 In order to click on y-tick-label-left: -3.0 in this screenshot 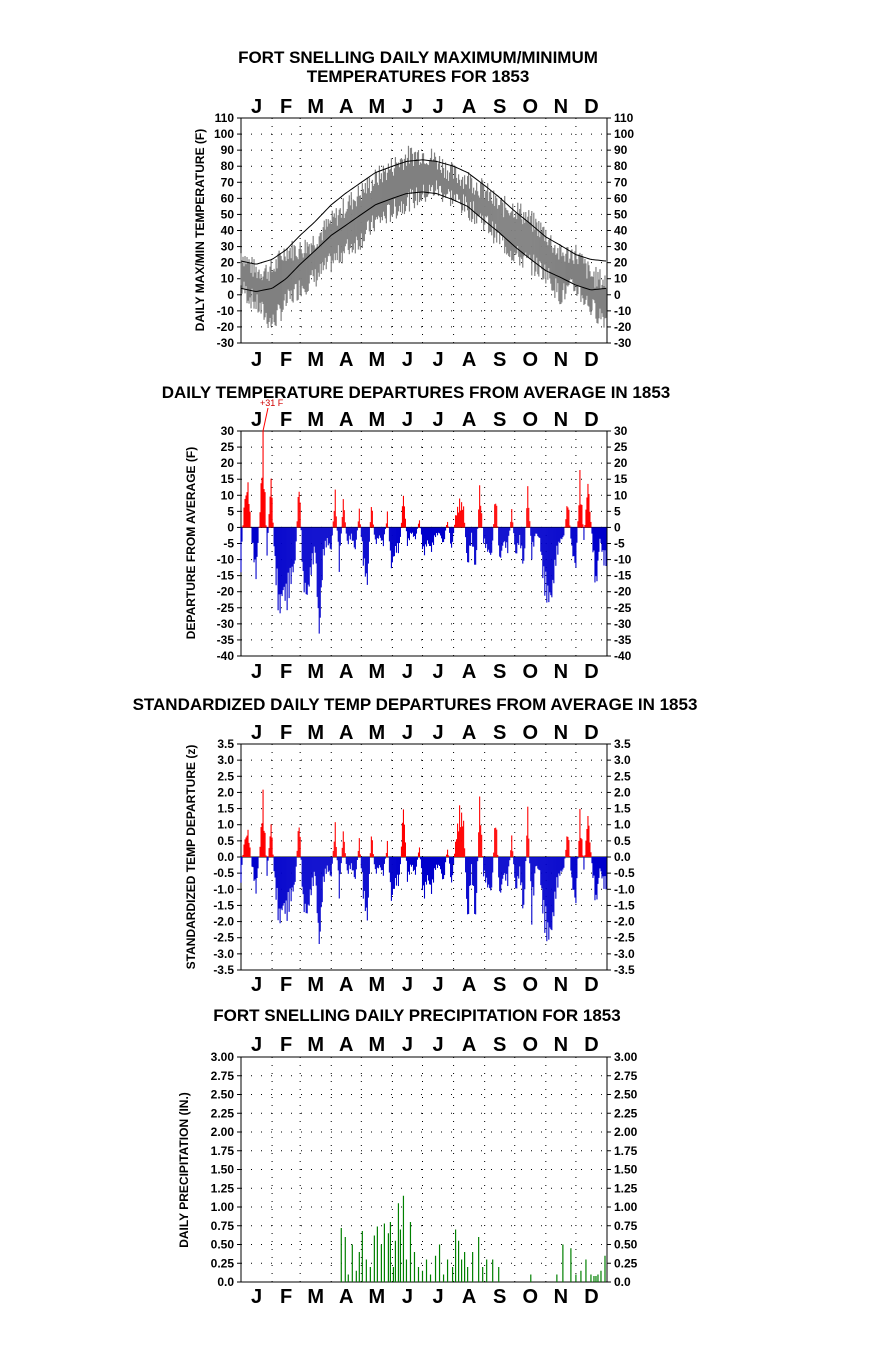, I will do `click(223, 954)`.